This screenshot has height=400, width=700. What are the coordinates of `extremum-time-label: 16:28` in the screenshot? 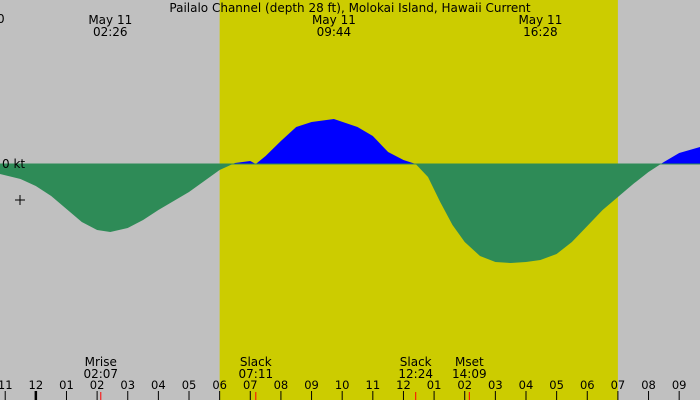 It's located at (540, 32).